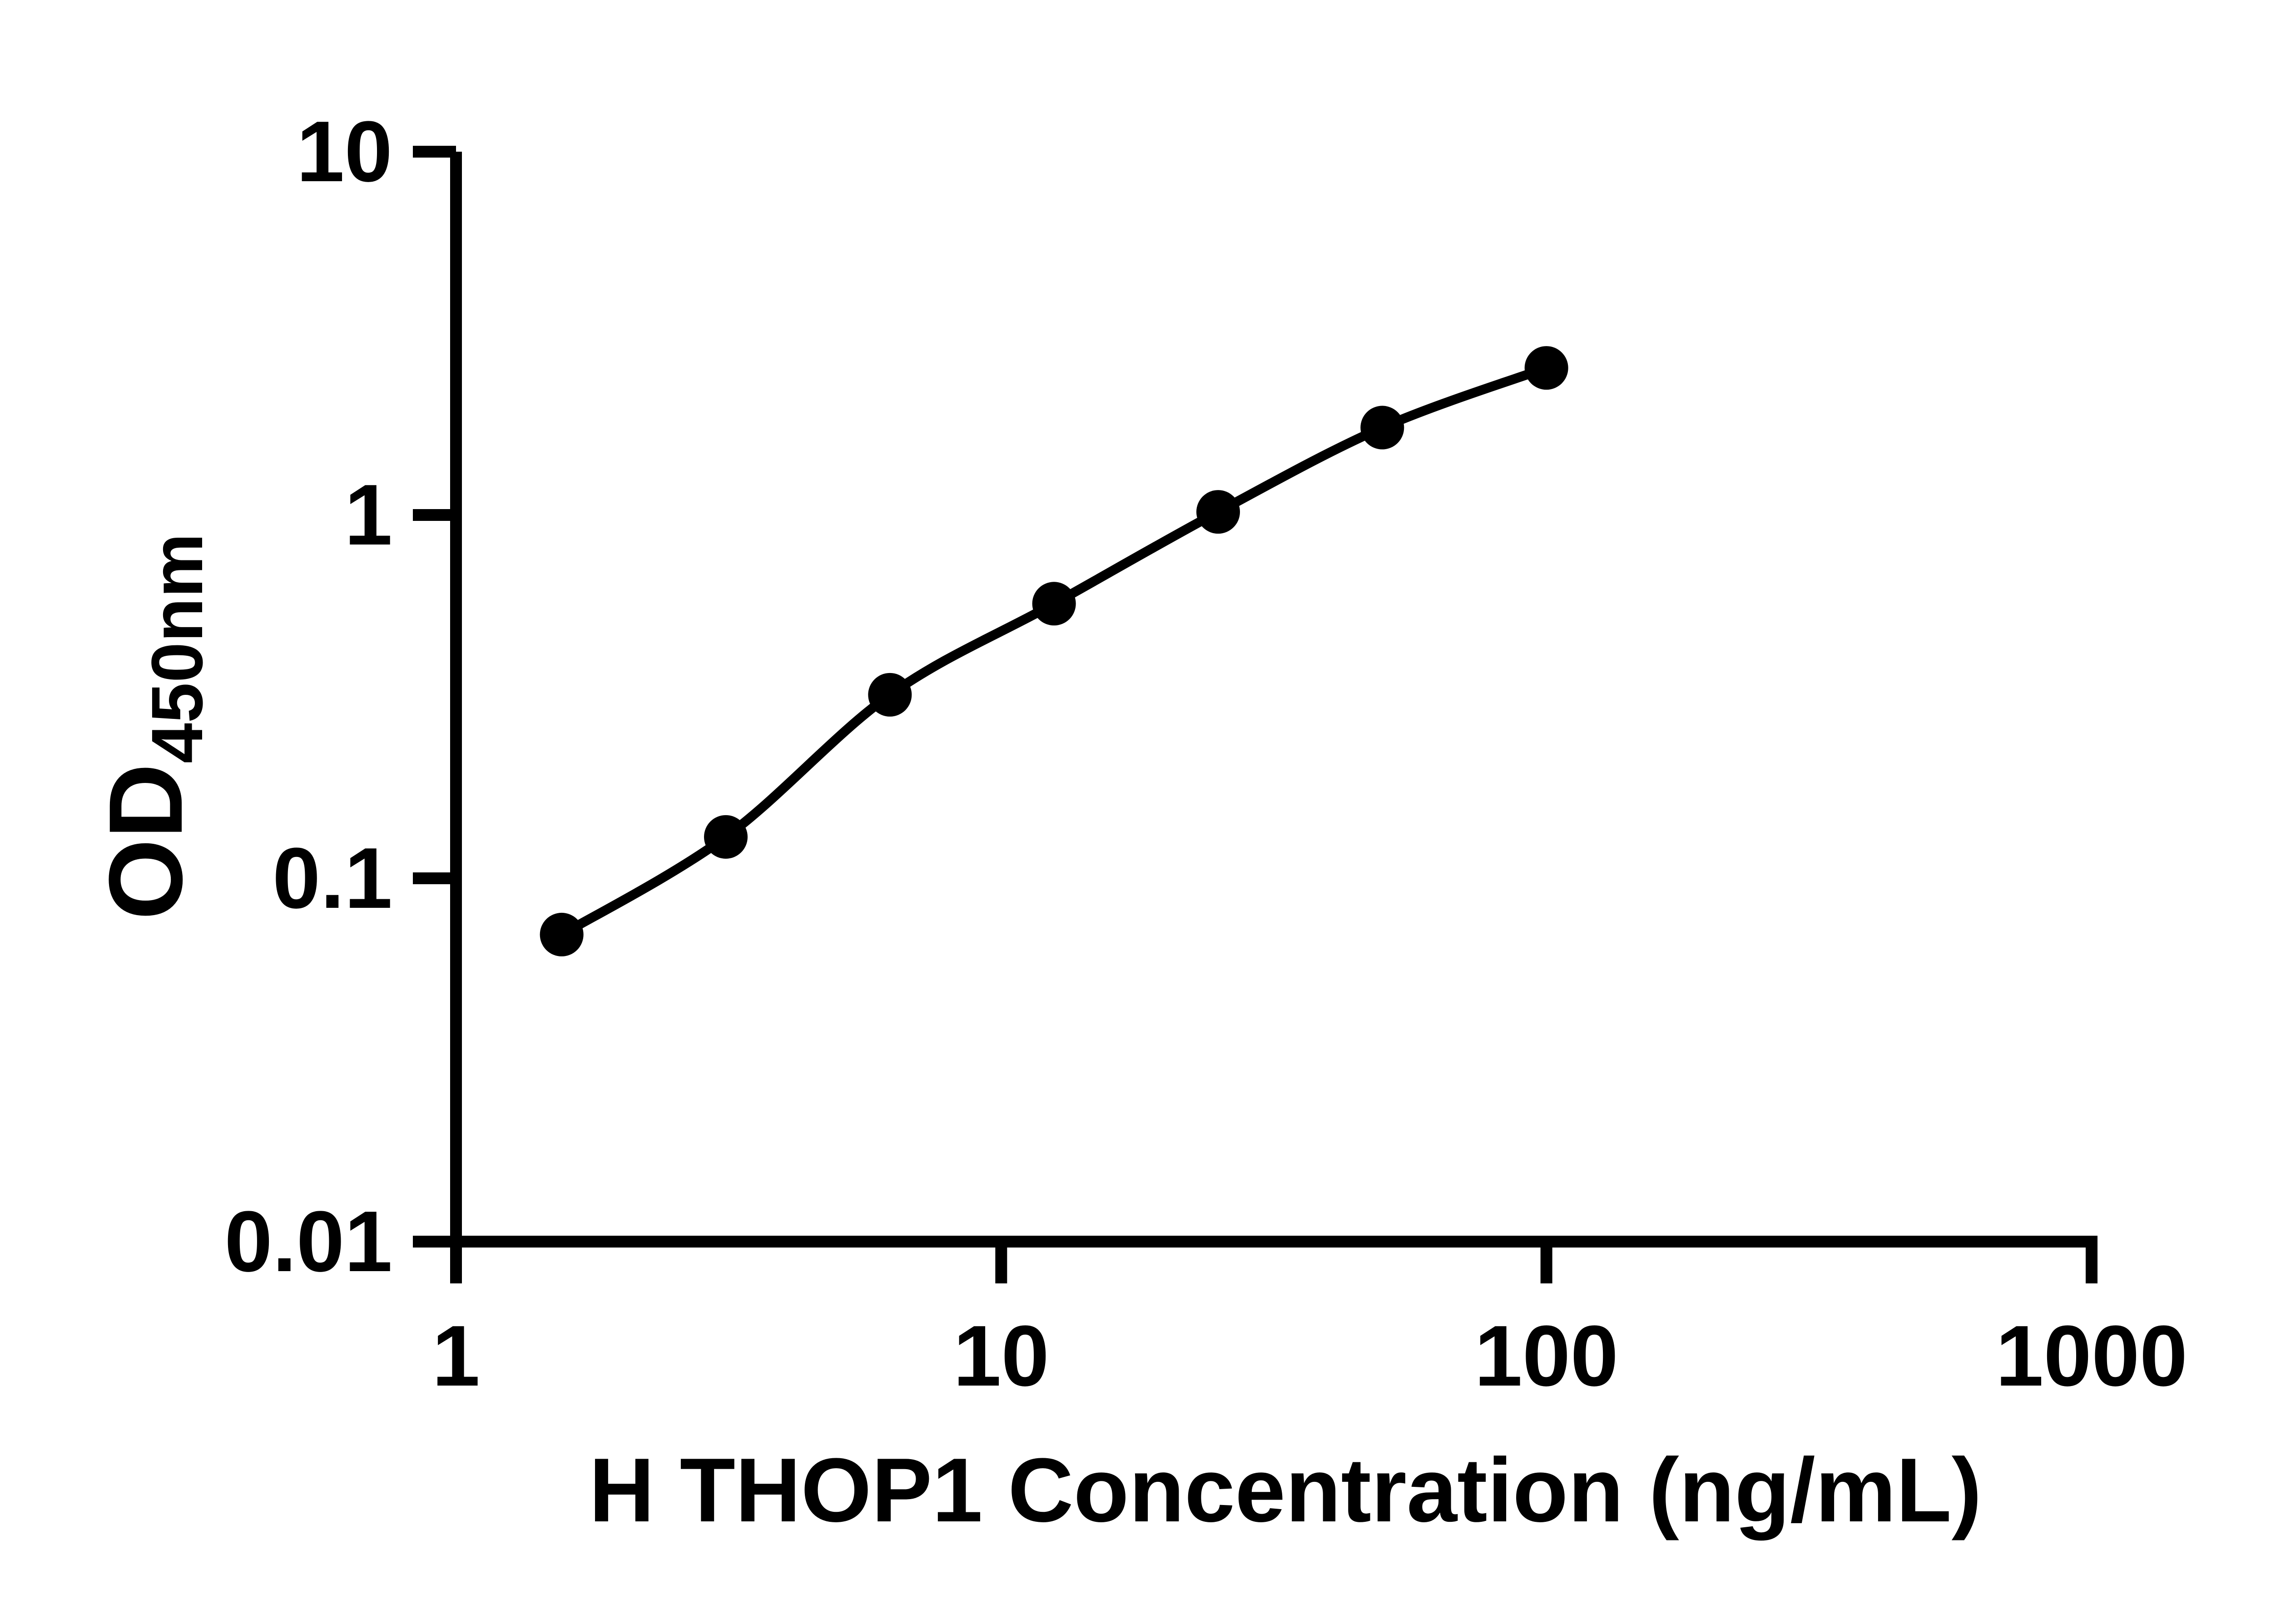 Image resolution: width=2271 pixels, height=1624 pixels. I want to click on x-axis-title: H THOP1 Concentration (ng/mL), so click(1285, 1490).